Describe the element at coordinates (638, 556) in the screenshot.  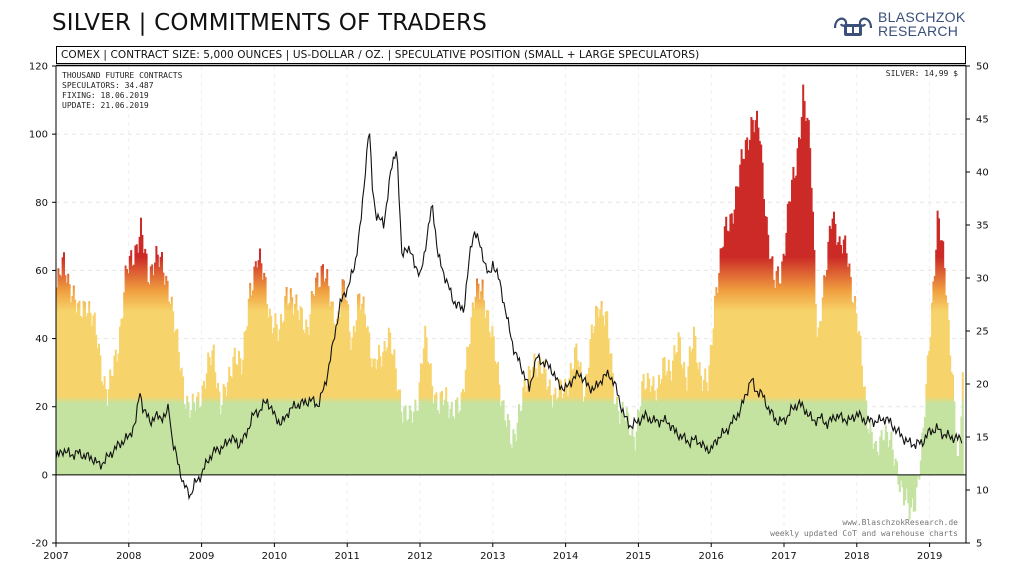
I see `x-tick-label: 2015` at that location.